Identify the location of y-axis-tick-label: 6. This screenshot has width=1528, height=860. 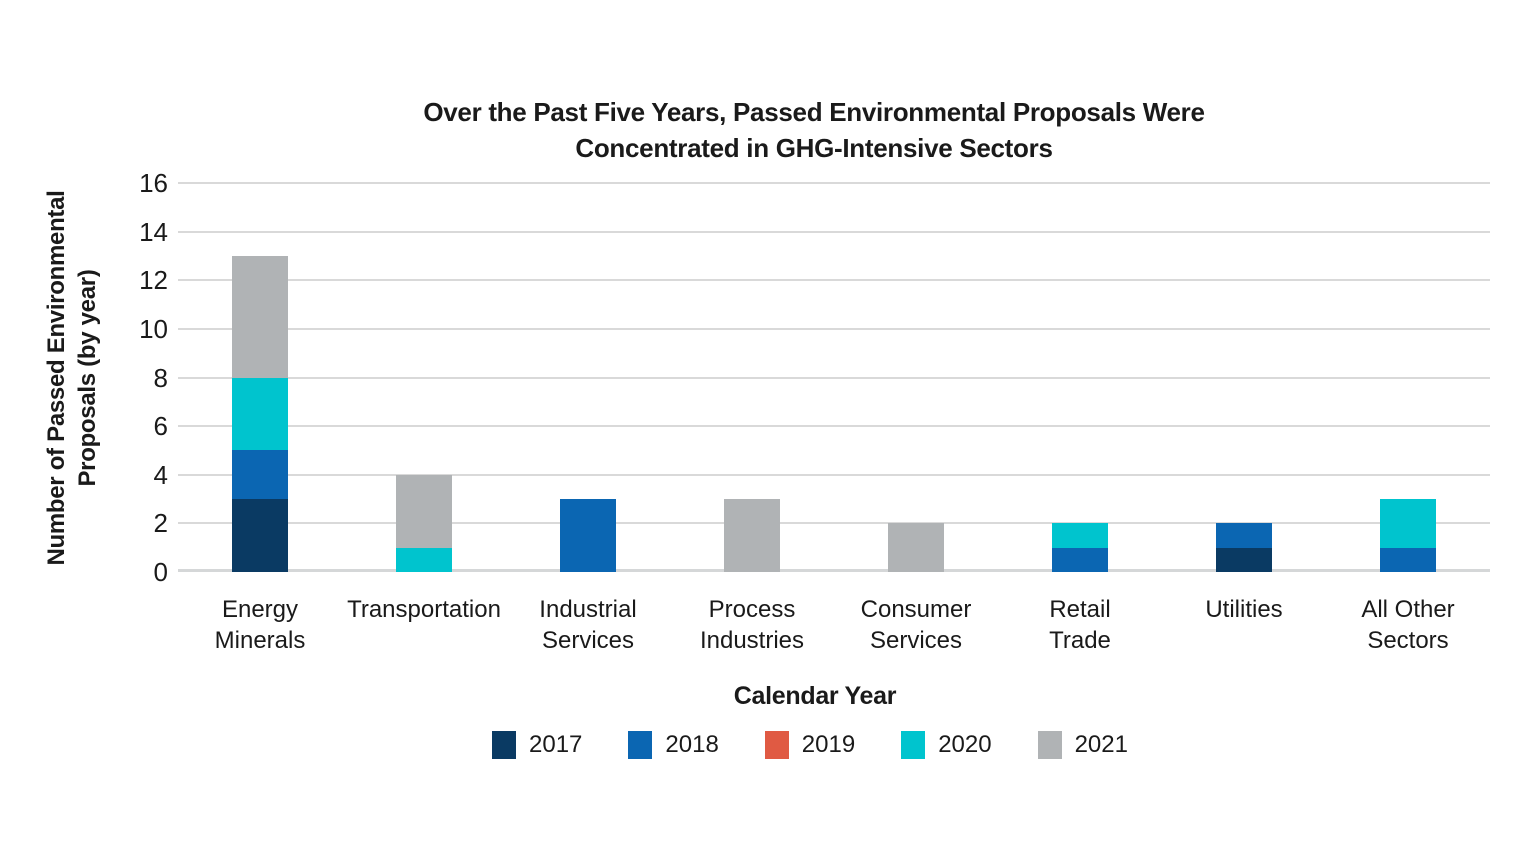
(160, 426).